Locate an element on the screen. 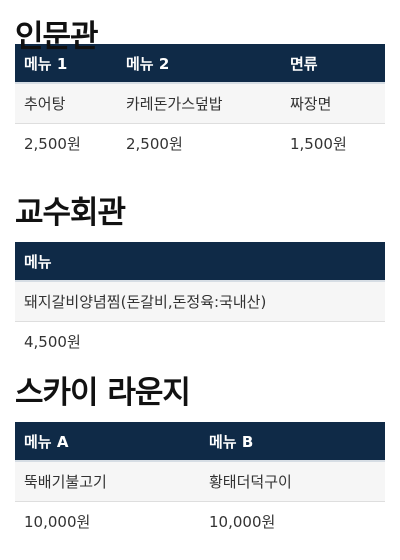 This screenshot has height=560, width=400. table-row: 돼지갈비양념찜(돈갈비,돈정육:국내산) is located at coordinates (200, 301).